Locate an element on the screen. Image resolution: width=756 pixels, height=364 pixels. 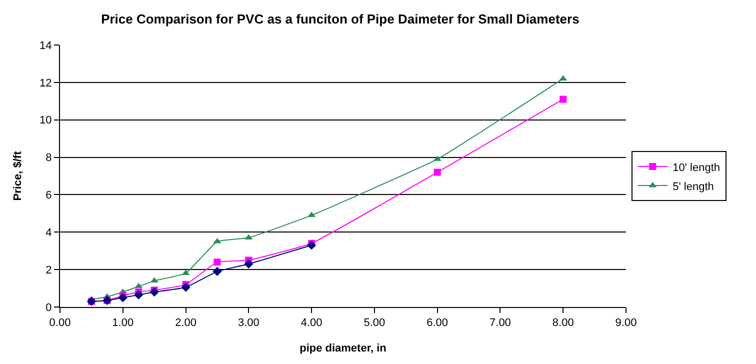
legend-label: 10' length is located at coordinates (696, 168).